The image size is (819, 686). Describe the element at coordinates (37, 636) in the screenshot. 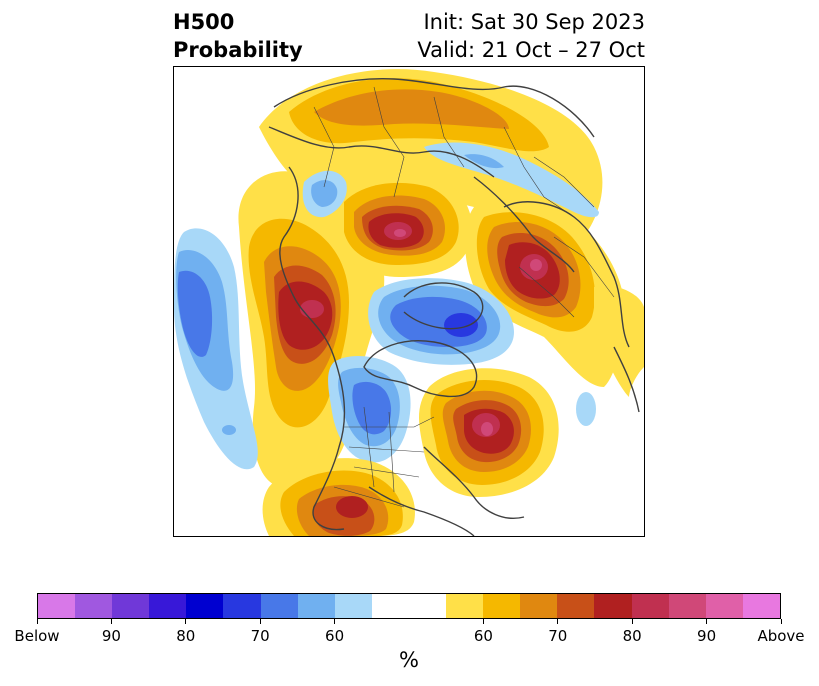

I see `colorbar-tick-label: Below` at that location.